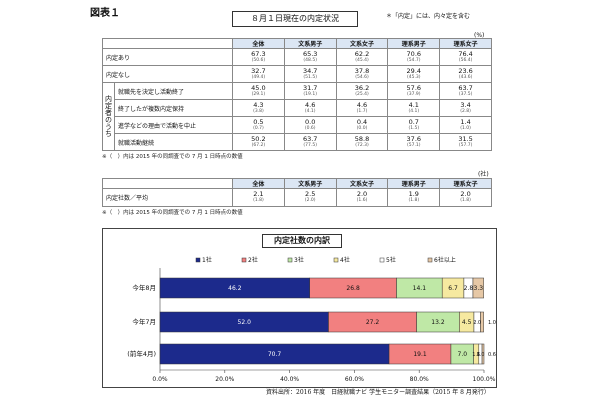  What do you see at coordinates (419, 379) in the screenshot?
I see `x-tick-label: 80.0%` at bounding box center [419, 379].